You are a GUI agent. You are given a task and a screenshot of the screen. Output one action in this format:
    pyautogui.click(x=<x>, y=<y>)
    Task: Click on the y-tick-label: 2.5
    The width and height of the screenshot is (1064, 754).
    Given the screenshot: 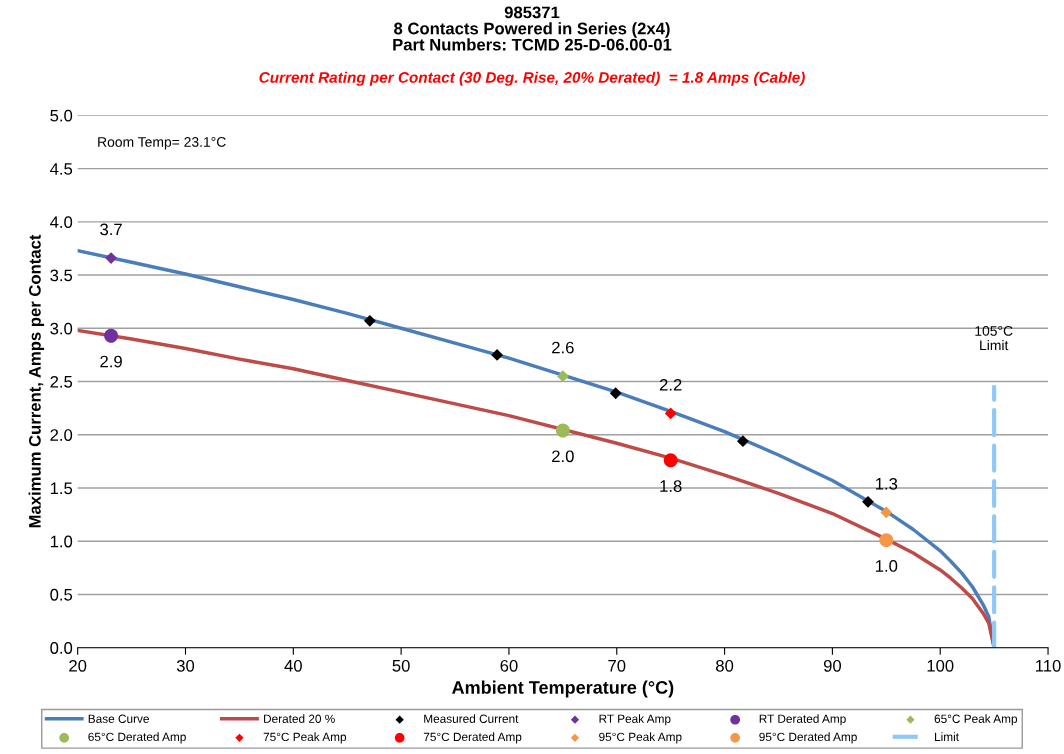 What is the action you would take?
    pyautogui.click(x=61, y=381)
    